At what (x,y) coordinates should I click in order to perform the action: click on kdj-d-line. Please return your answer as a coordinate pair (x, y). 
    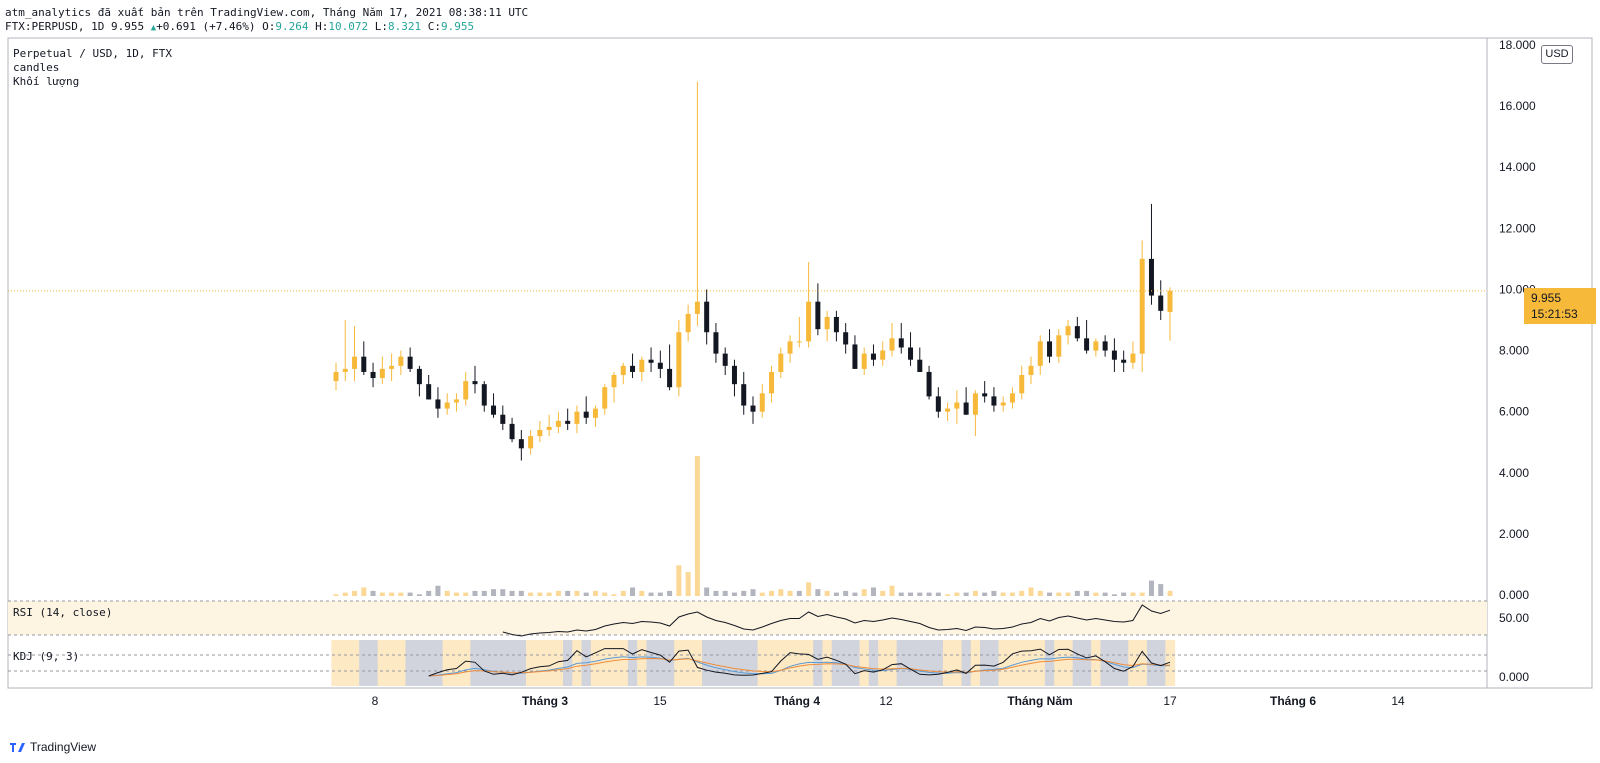
    Looking at the image, I should click on (799, 667).